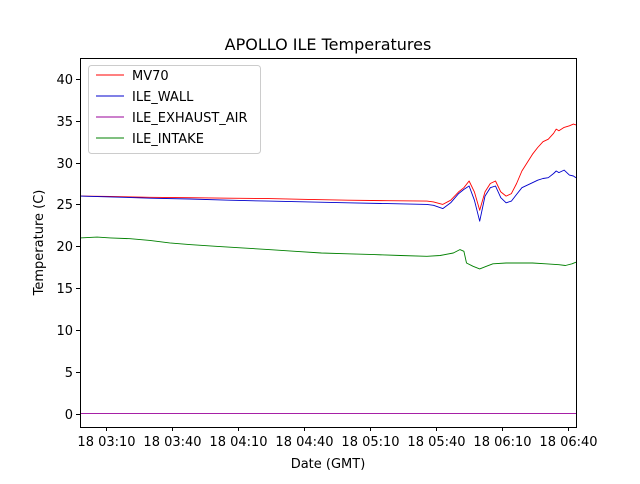 This screenshot has height=484, width=640. What do you see at coordinates (64, 122) in the screenshot?
I see `y-tick-label: 35` at bounding box center [64, 122].